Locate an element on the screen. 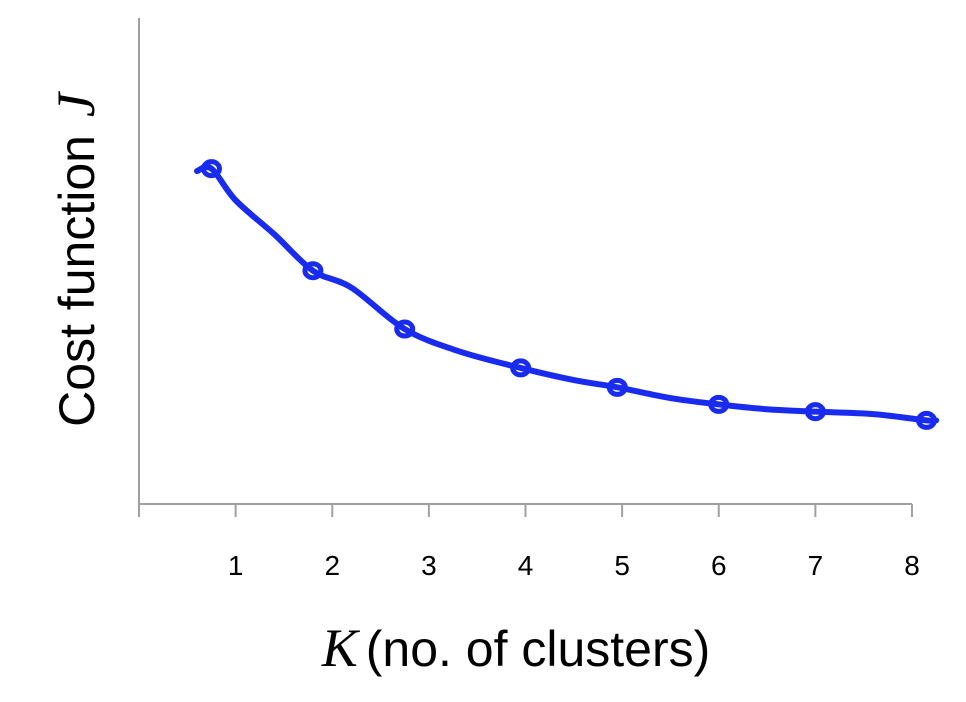 The image size is (966, 702). x-axis-title: K (no. of clusters) is located at coordinates (516, 648).